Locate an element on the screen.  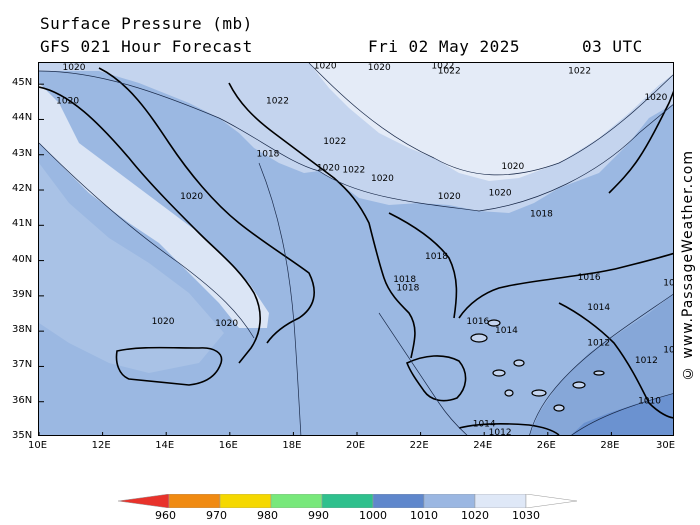
legend-colorbar is located at coordinates (348, 501).